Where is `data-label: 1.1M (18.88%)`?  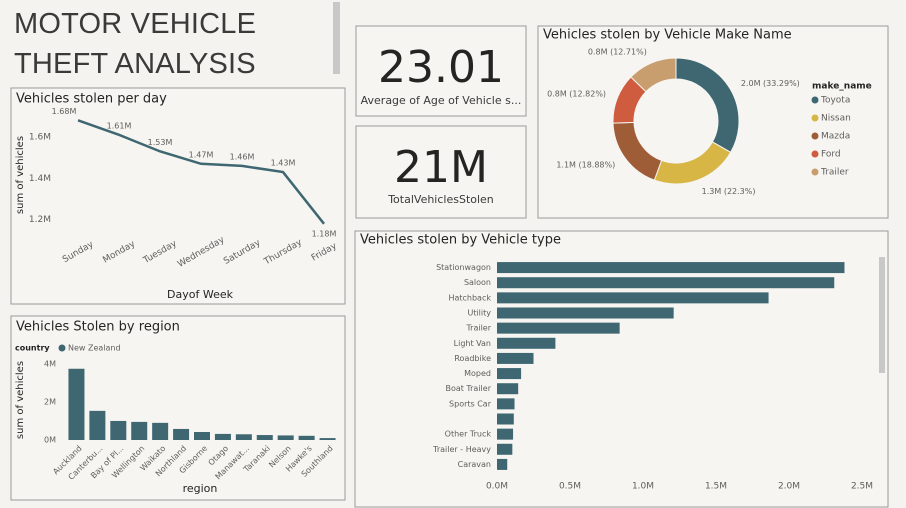
data-label: 1.1M (18.88%) is located at coordinates (585, 164).